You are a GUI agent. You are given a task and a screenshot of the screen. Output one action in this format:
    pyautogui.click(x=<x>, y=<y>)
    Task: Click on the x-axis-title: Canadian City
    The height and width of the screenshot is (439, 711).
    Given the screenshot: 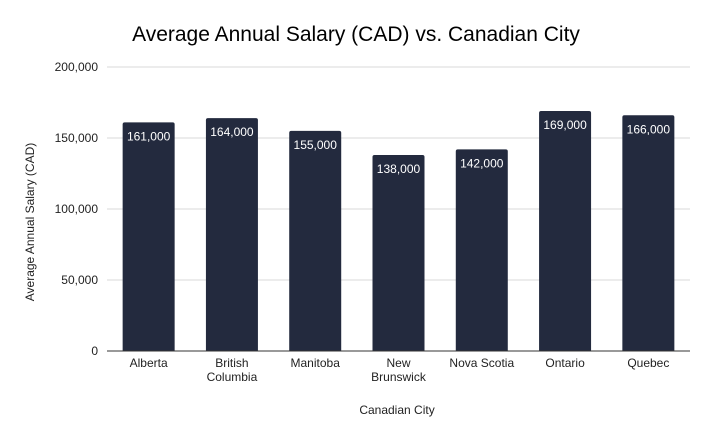 What is the action you would take?
    pyautogui.click(x=396, y=410)
    